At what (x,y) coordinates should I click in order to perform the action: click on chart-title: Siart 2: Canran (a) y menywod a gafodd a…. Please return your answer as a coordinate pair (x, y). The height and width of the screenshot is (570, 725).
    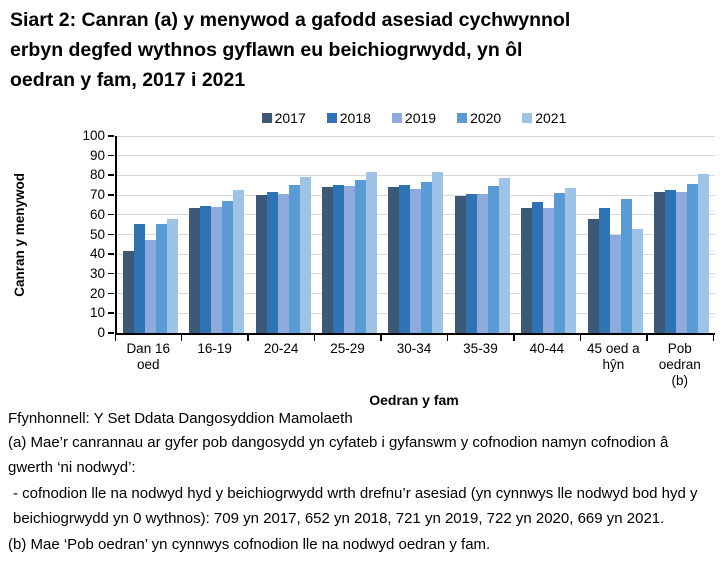
    Looking at the image, I should click on (290, 50).